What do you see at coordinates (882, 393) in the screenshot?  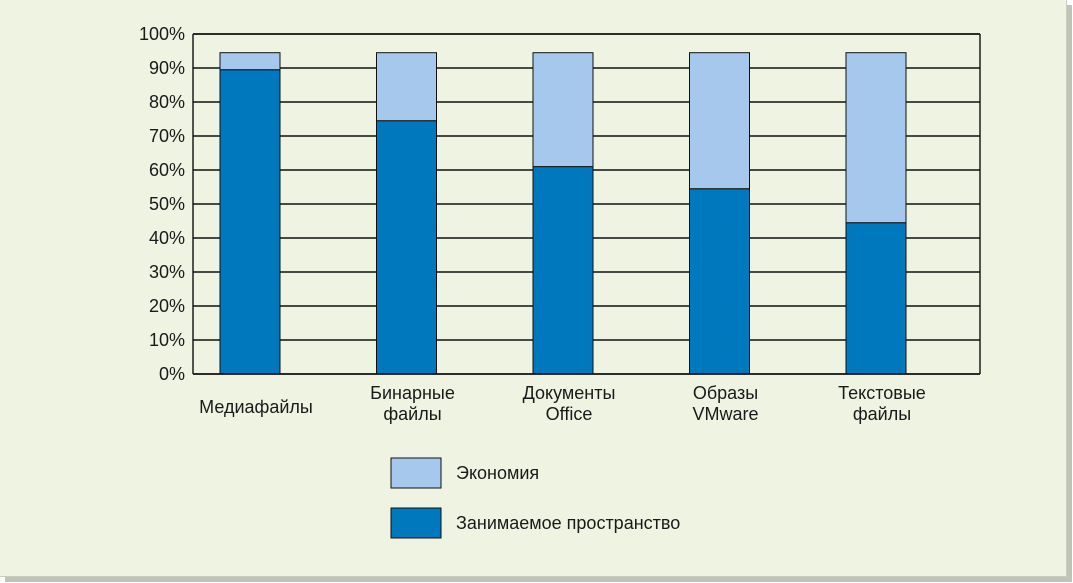 I see `x-category-label: Текстовые` at bounding box center [882, 393].